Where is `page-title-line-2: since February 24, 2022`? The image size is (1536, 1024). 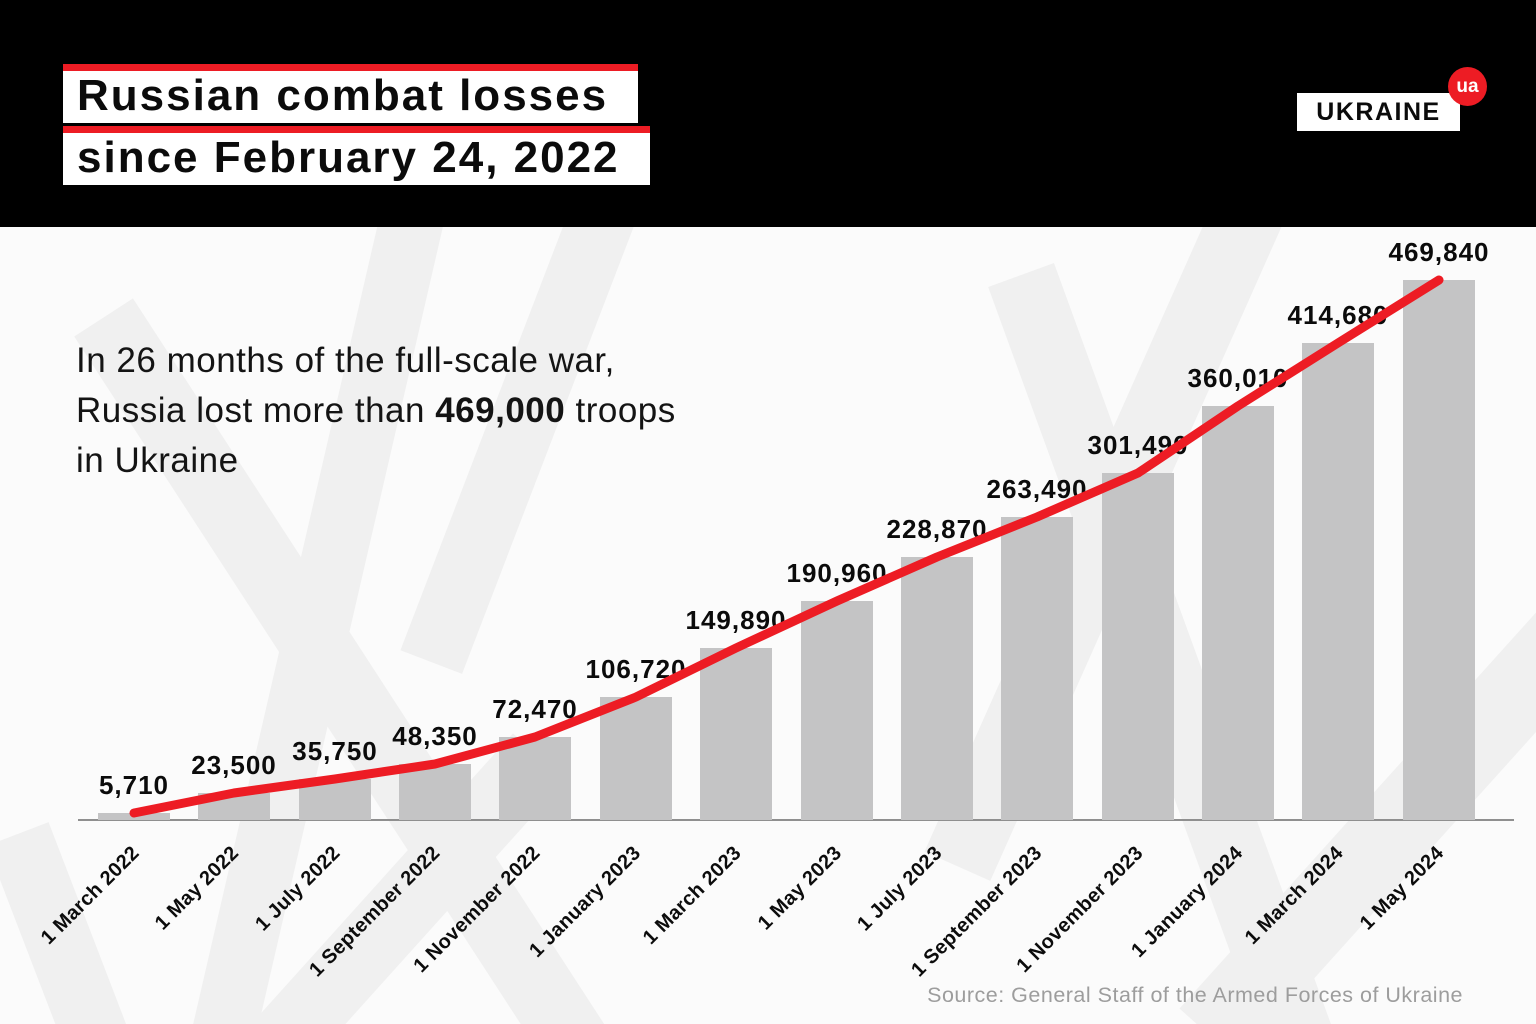
page-title-line-2: since February 24, 2022 is located at coordinates (356, 155).